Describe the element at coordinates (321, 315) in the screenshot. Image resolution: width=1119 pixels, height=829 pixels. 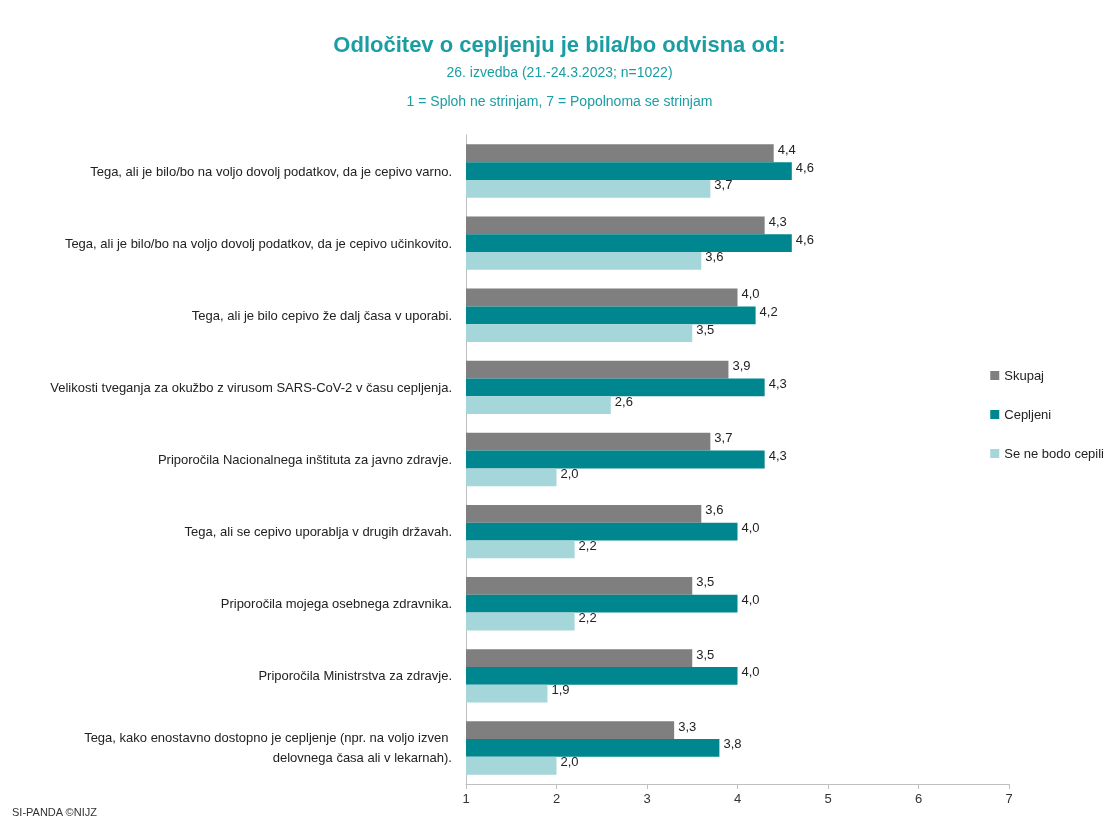
I see `y-tick-label: Tega, ali je bilo cepivo že dalj časa v uporabi.` at that location.